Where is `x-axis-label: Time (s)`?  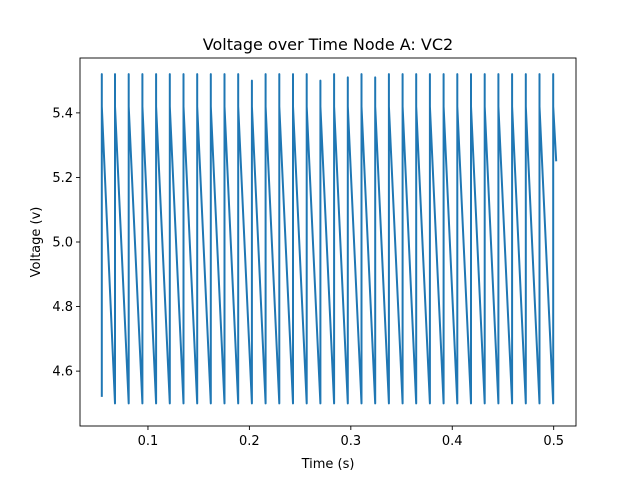 x-axis-label: Time (s) is located at coordinates (328, 464).